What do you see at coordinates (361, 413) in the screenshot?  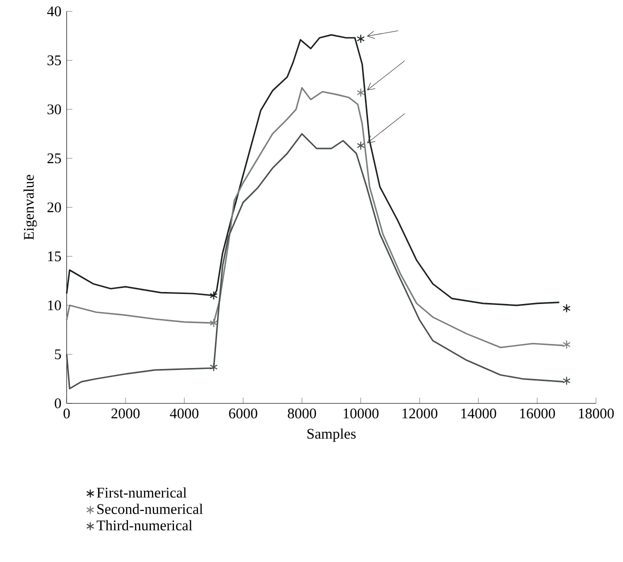 I see `x-tick-label: 10000` at bounding box center [361, 413].